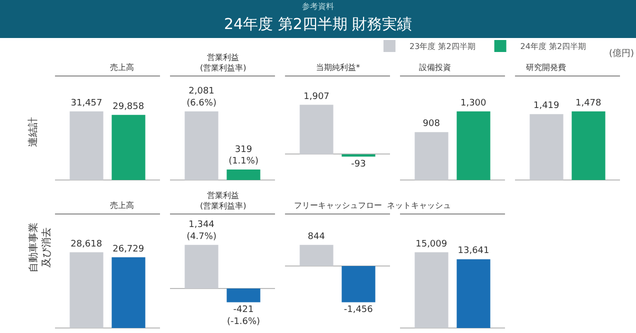 The width and height of the screenshot is (636, 333). Describe the element at coordinates (86, 244) in the screenshot. I see `data-label: 28,618` at that location.